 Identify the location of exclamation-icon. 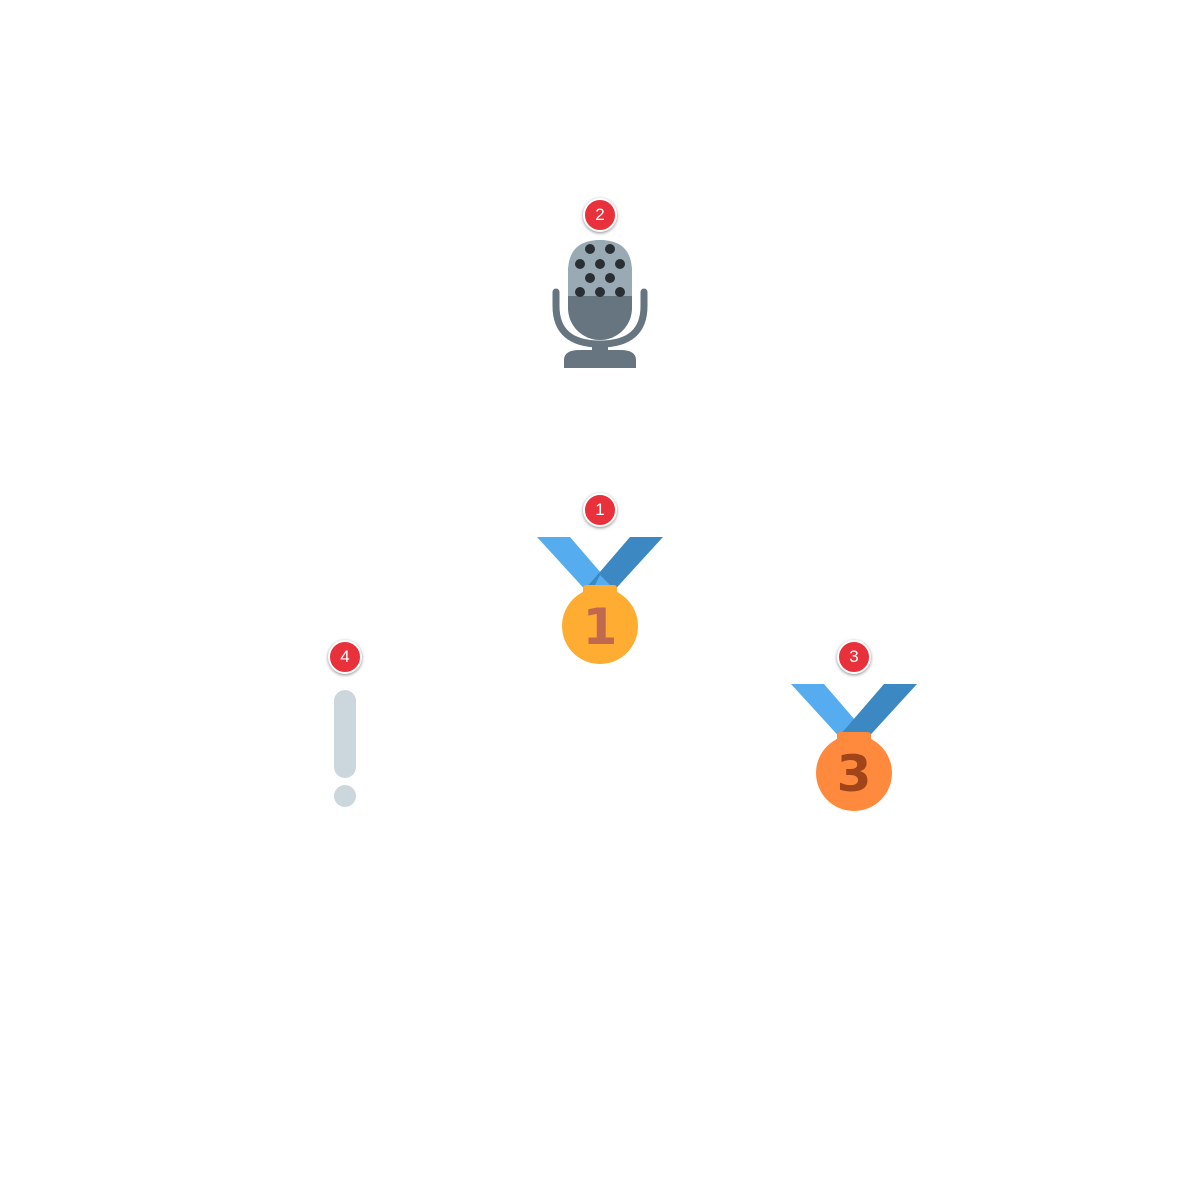
(345, 750).